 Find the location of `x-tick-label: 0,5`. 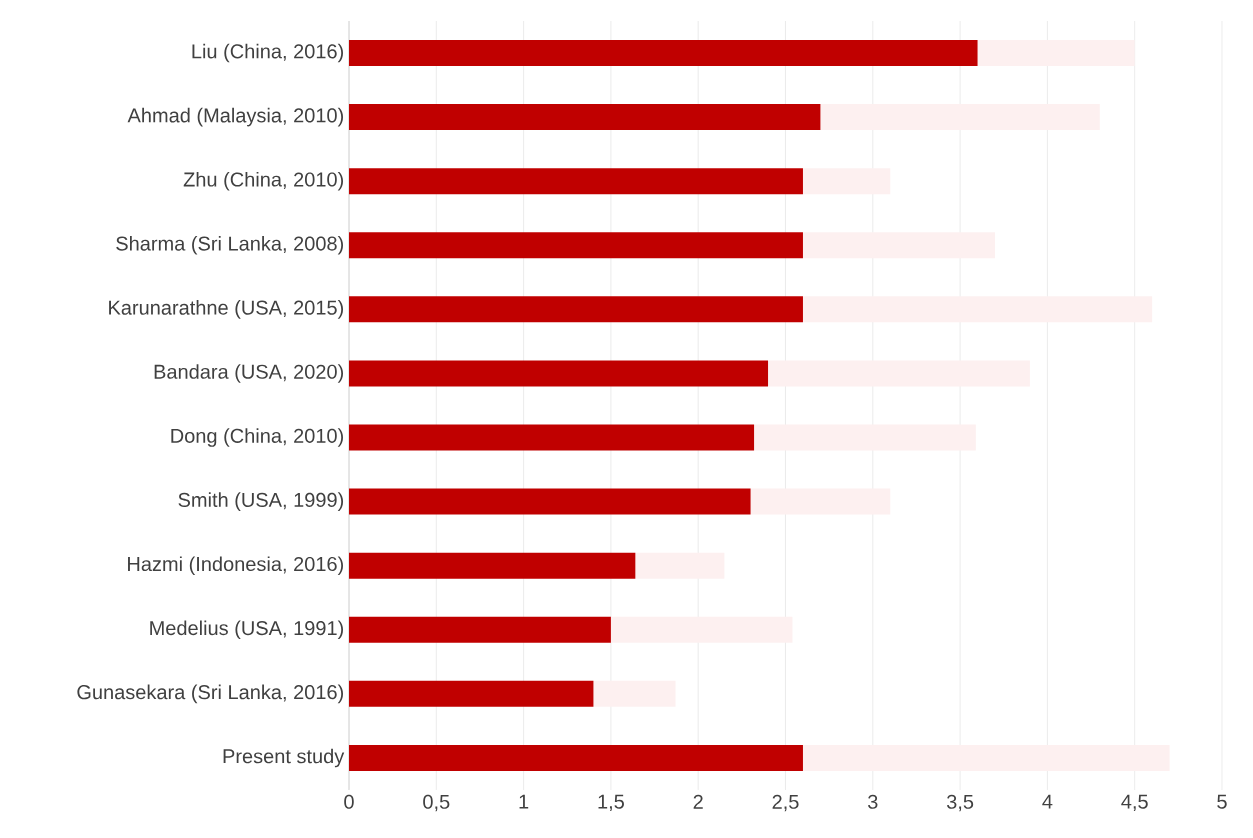

x-tick-label: 0,5 is located at coordinates (436, 803).